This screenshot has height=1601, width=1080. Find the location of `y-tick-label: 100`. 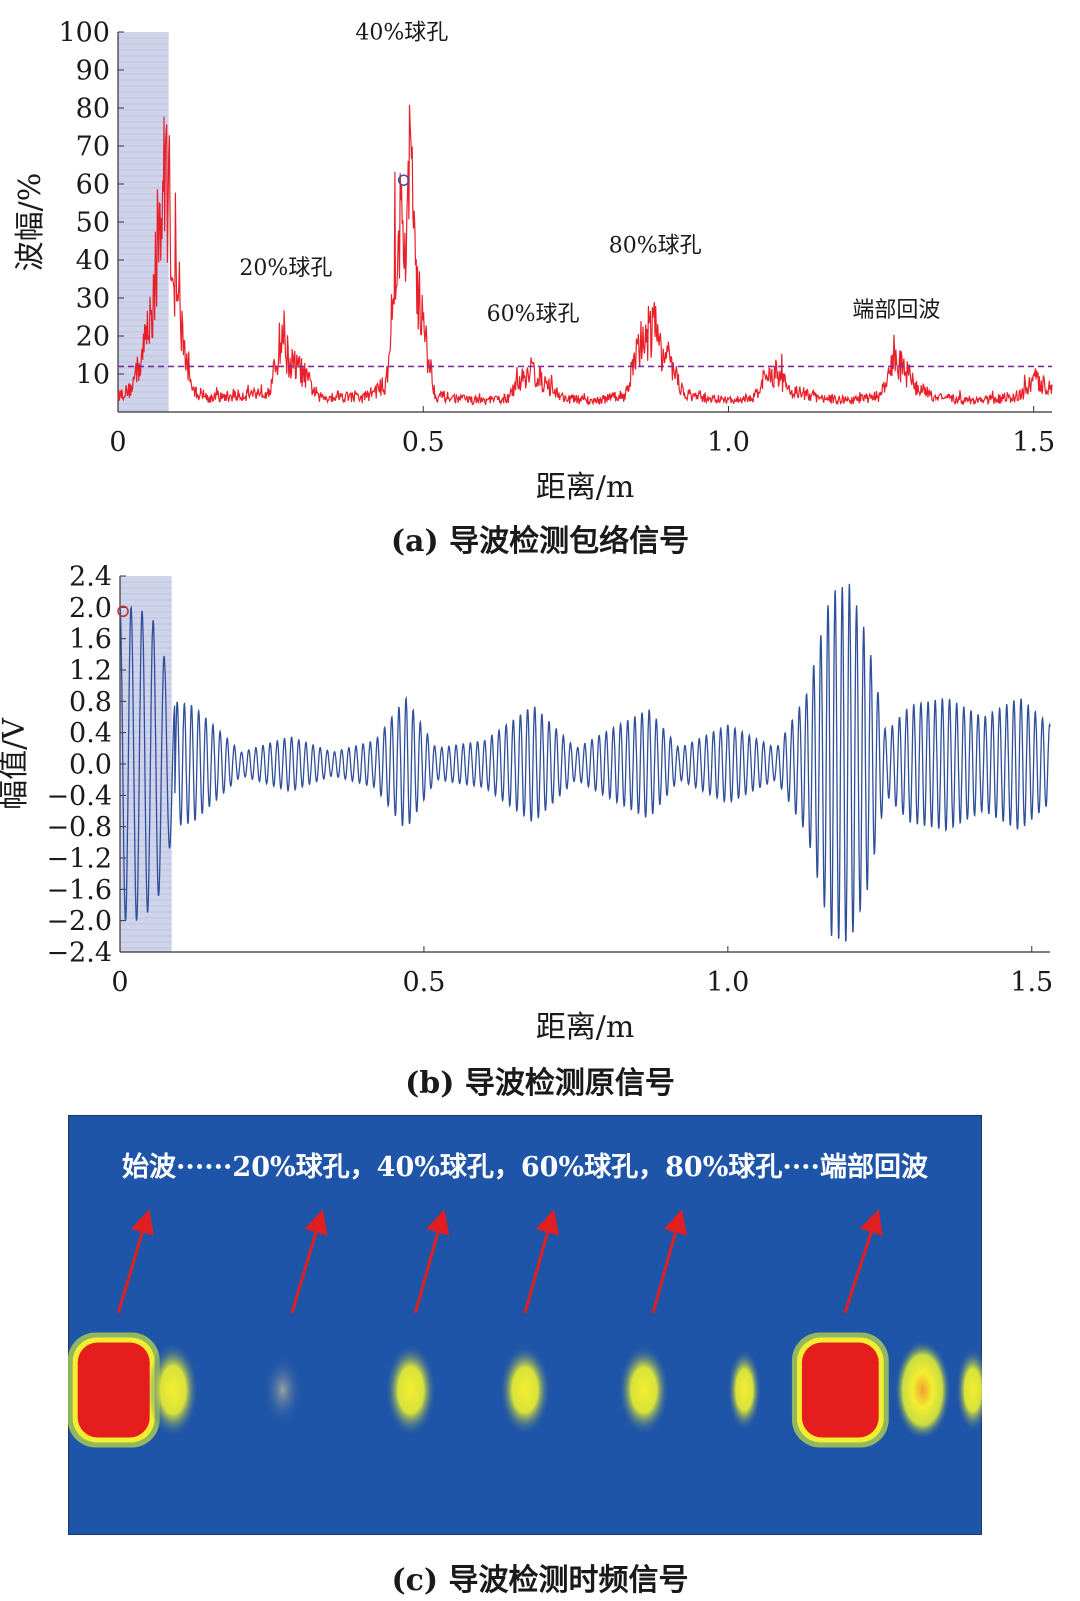

y-tick-label: 100 is located at coordinates (84, 32).